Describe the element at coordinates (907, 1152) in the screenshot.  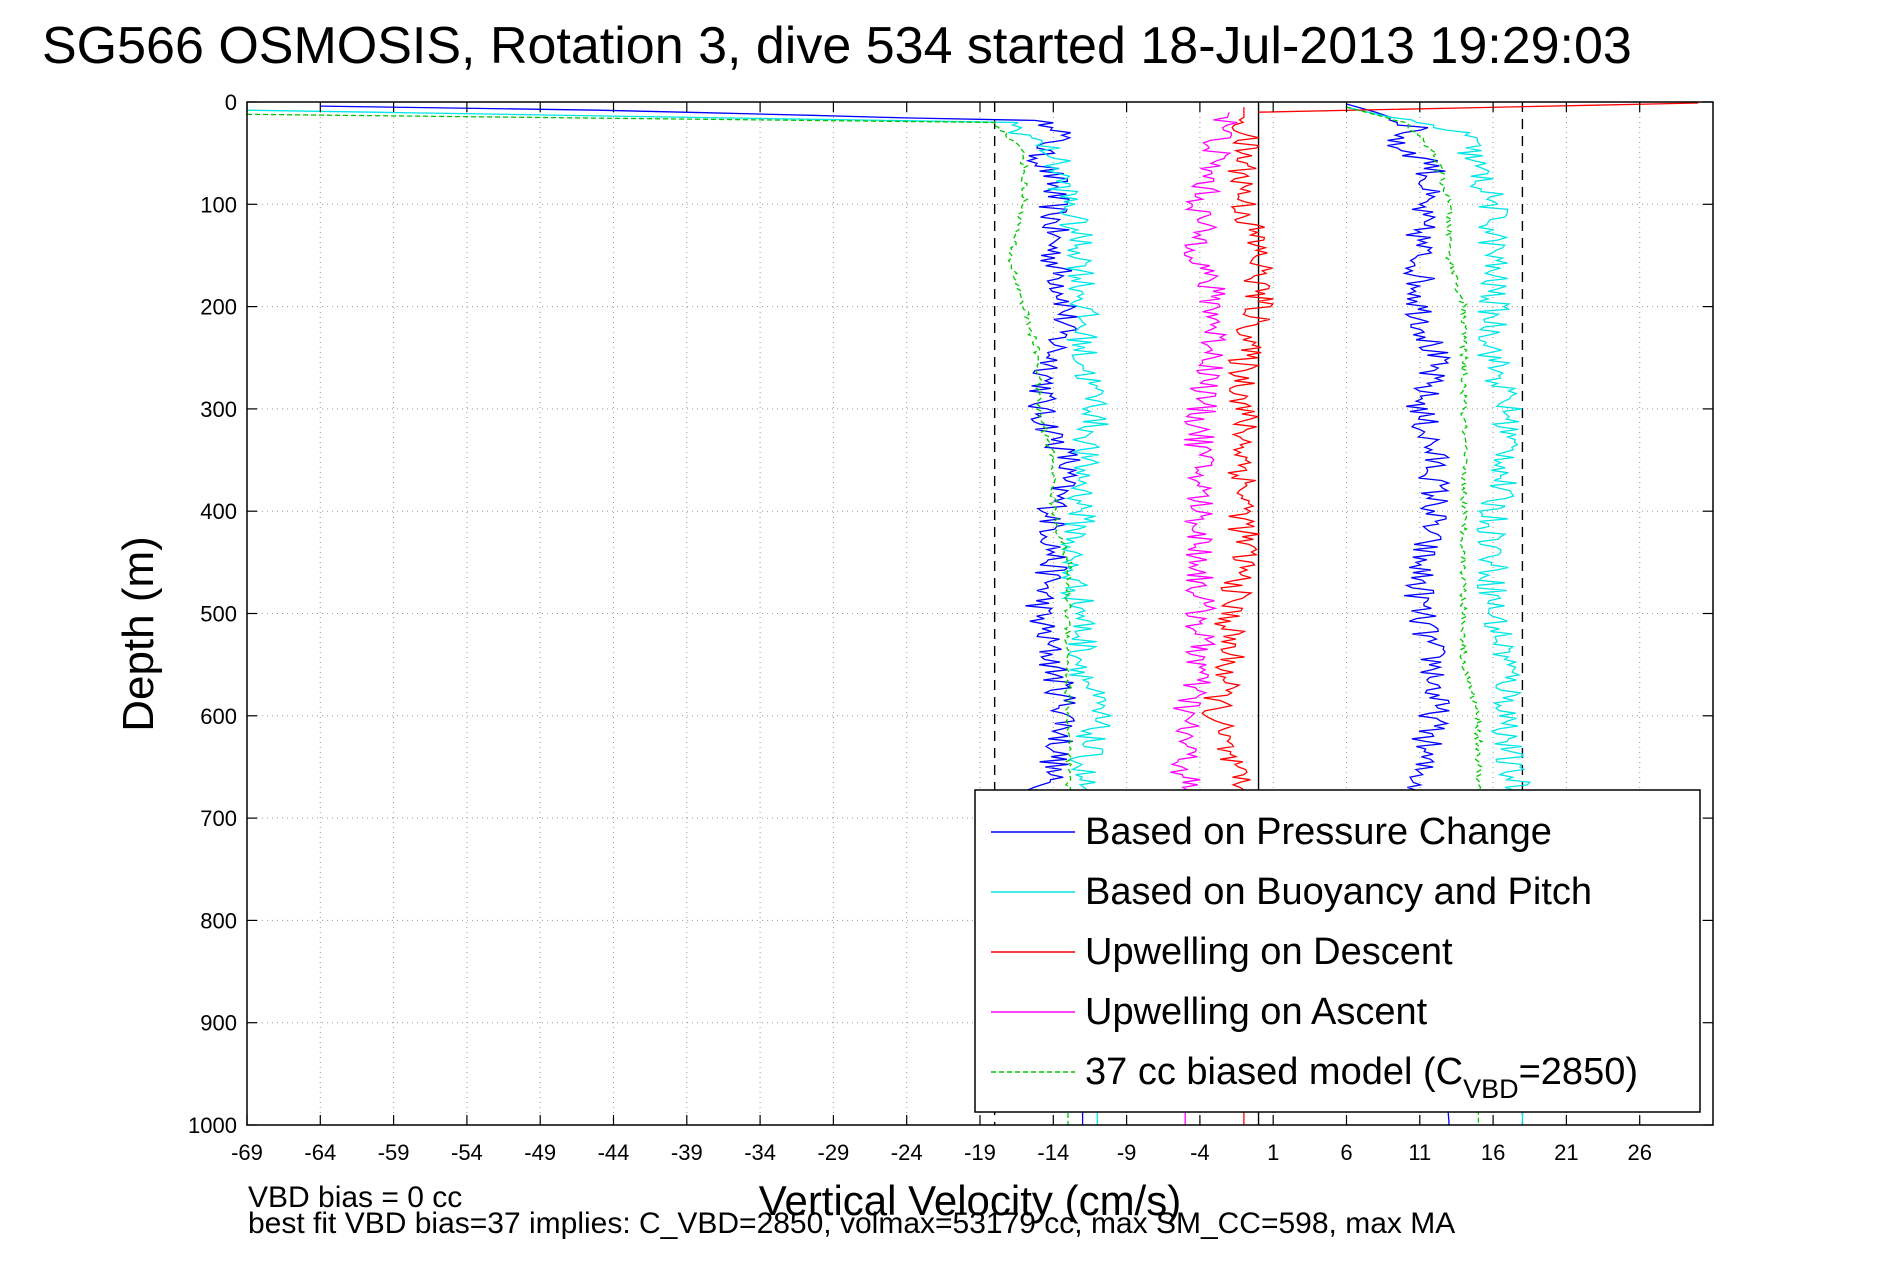
I see `x-tick-label: -24` at that location.